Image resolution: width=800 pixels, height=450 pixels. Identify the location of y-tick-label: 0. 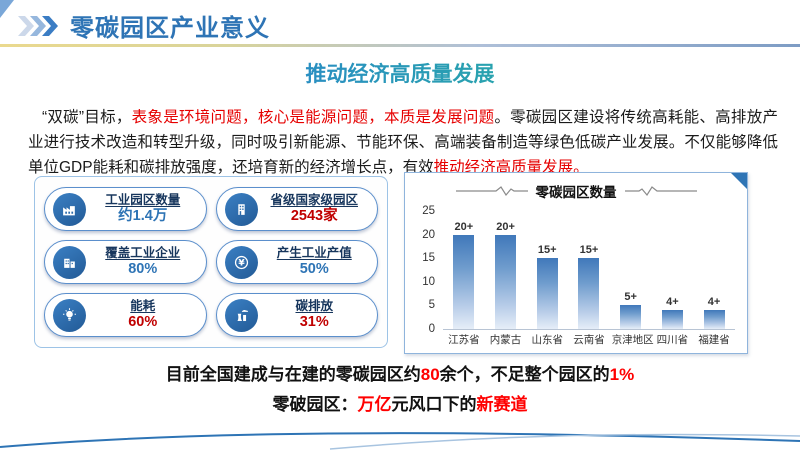
(431, 329).